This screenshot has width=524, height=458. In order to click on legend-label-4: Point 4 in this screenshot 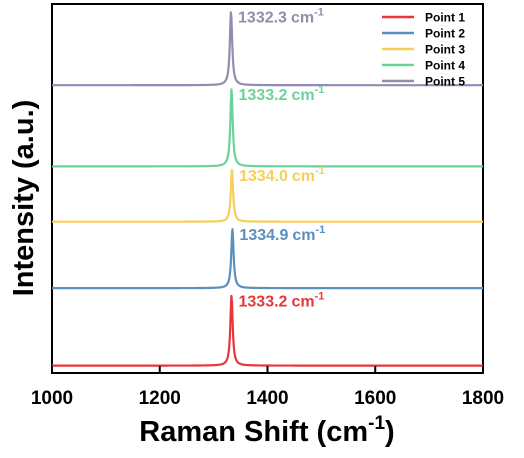, I will do `click(445, 66)`.